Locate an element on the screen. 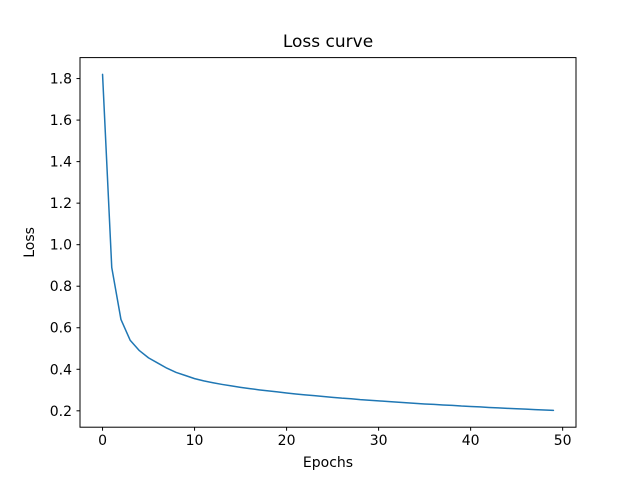  y-tick-label: 1.6 is located at coordinates (61, 121).